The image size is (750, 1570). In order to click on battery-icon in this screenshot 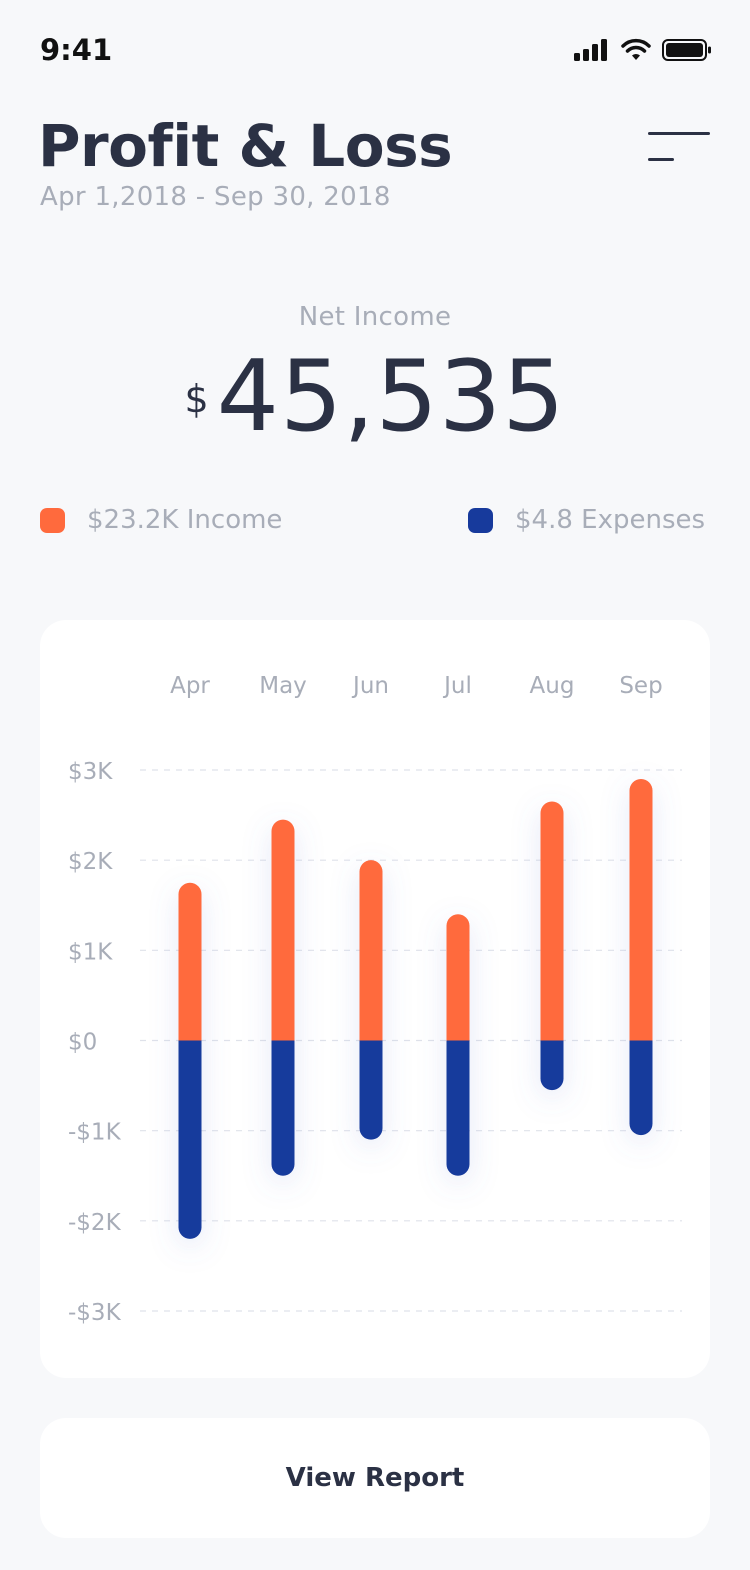, I will do `click(686, 50)`.